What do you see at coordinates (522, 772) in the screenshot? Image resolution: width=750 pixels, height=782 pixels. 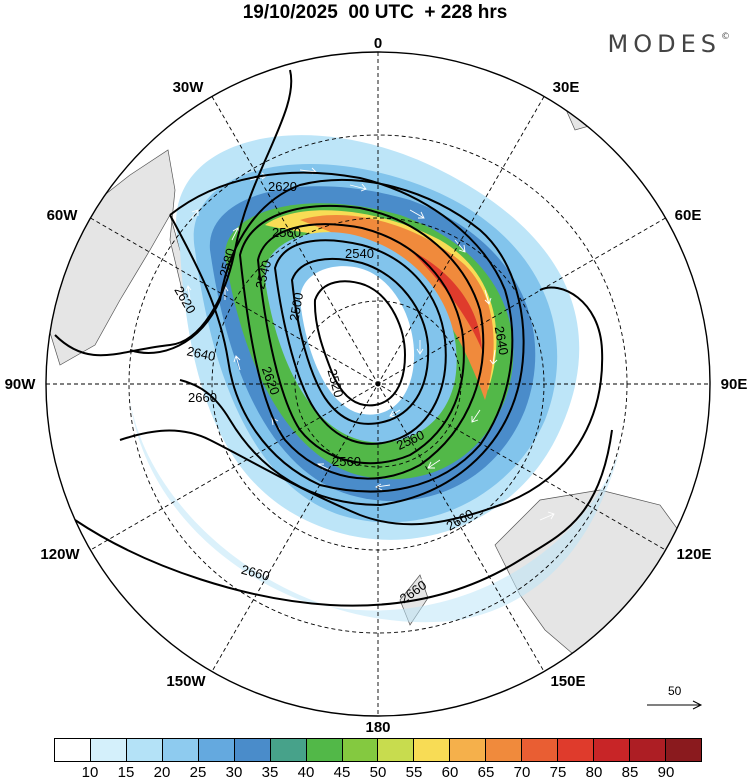 I see `colorbar-tick-label: 70` at bounding box center [522, 772].